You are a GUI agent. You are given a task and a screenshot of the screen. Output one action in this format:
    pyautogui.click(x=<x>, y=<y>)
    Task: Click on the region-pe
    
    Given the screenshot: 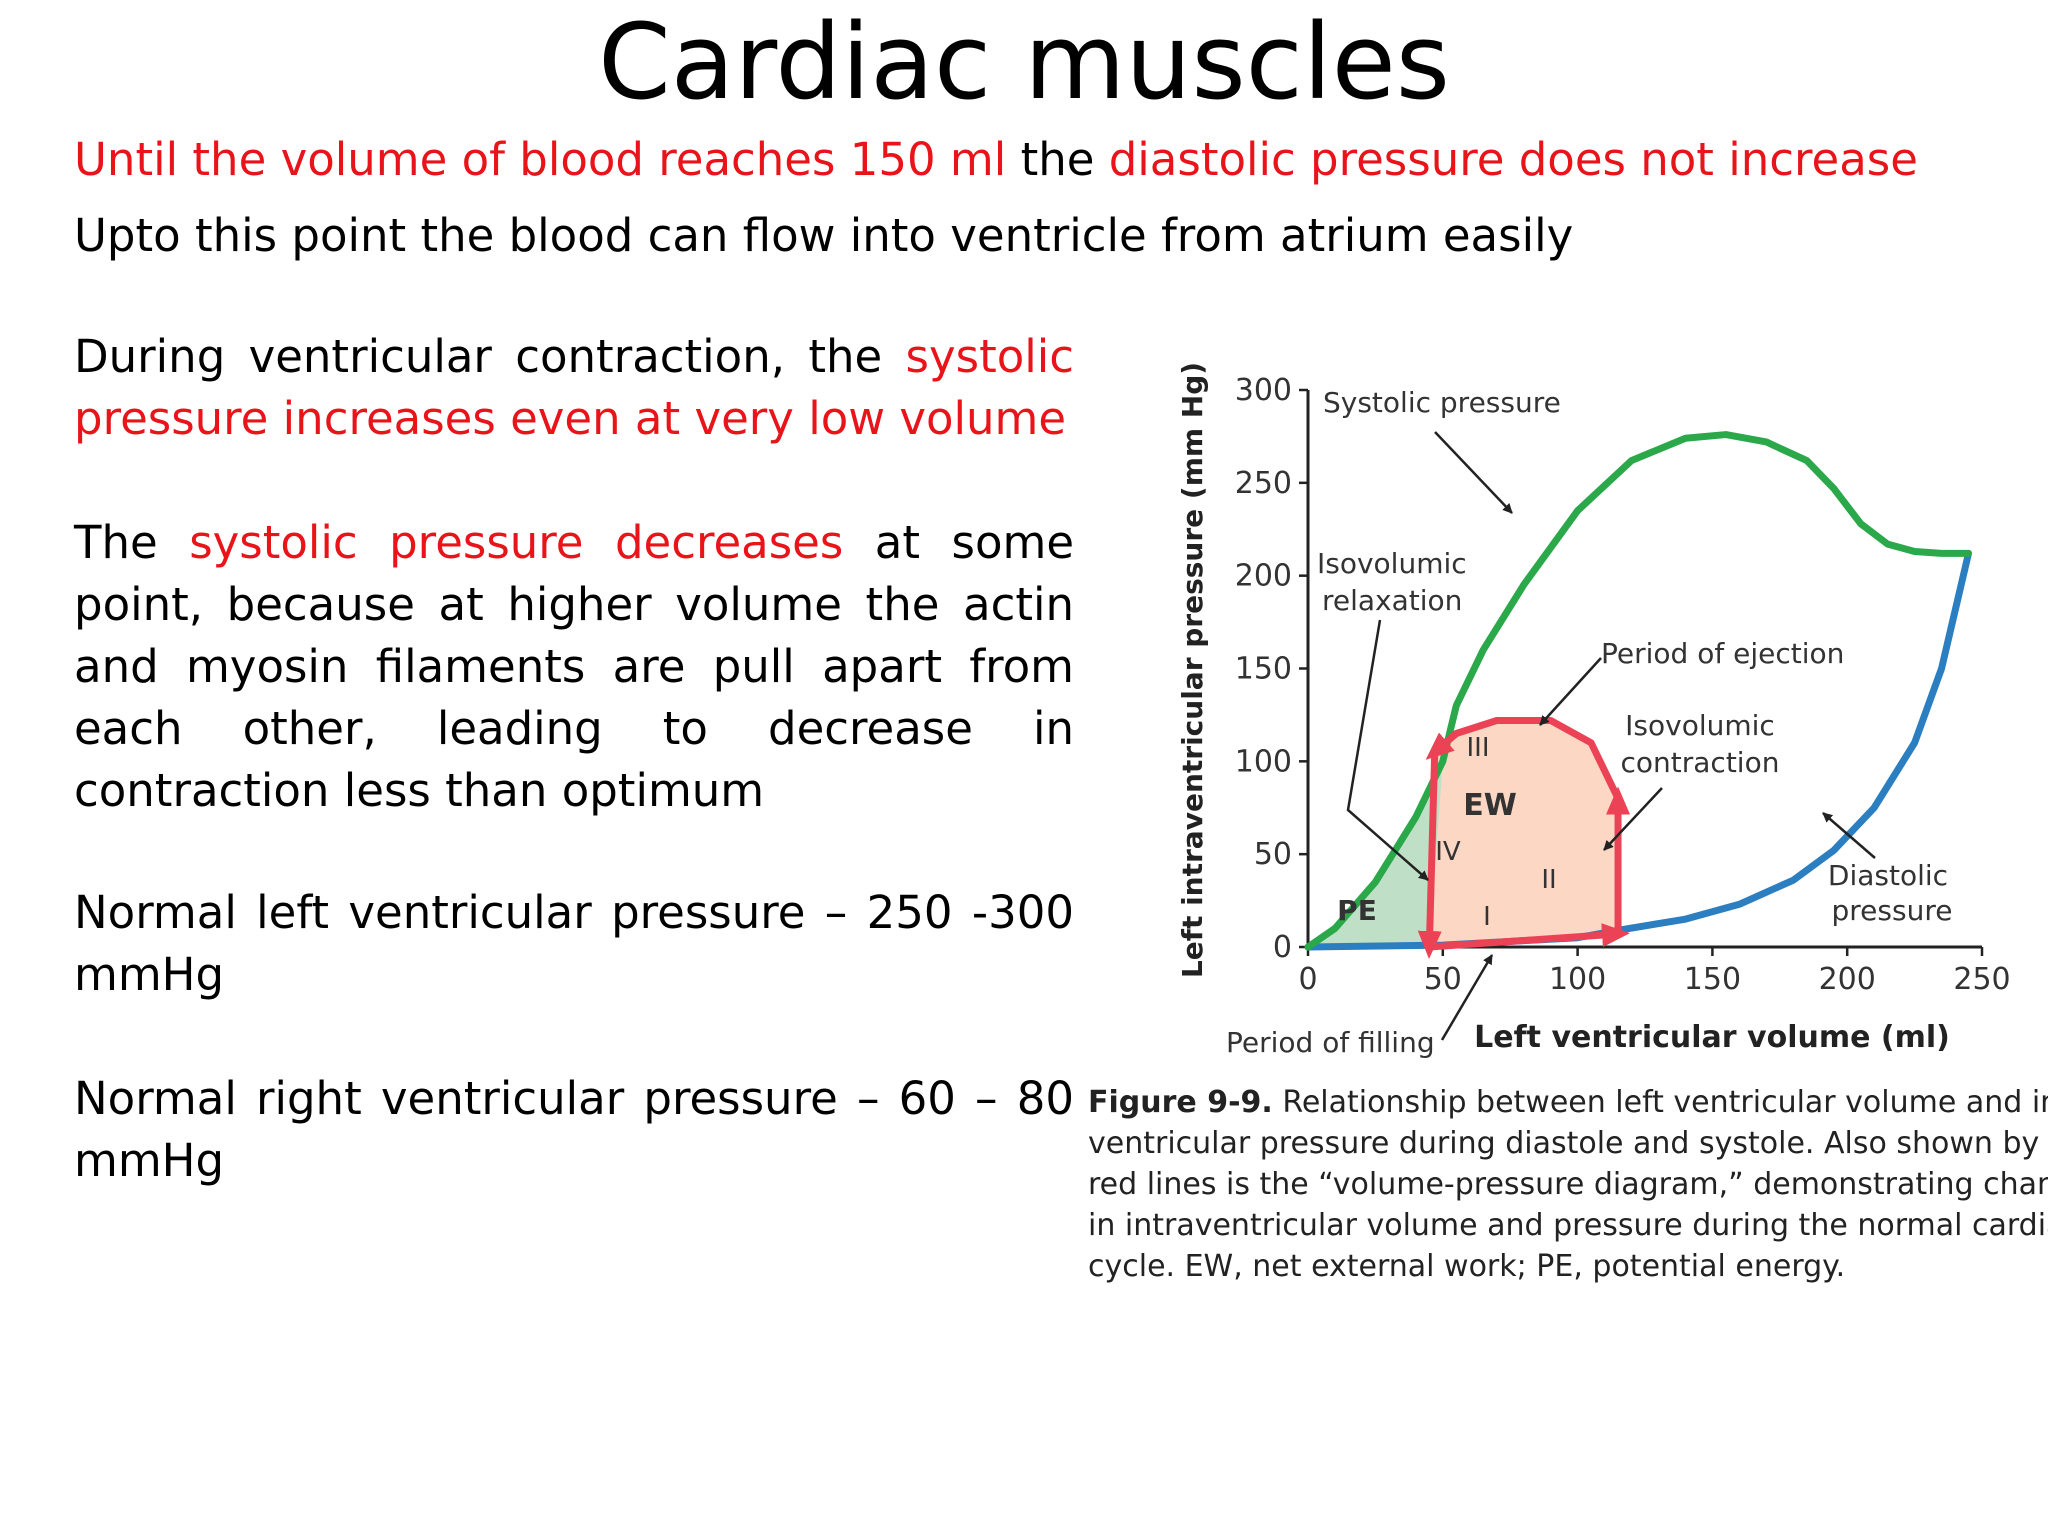 What is the action you would take?
    pyautogui.click(x=1375, y=854)
    